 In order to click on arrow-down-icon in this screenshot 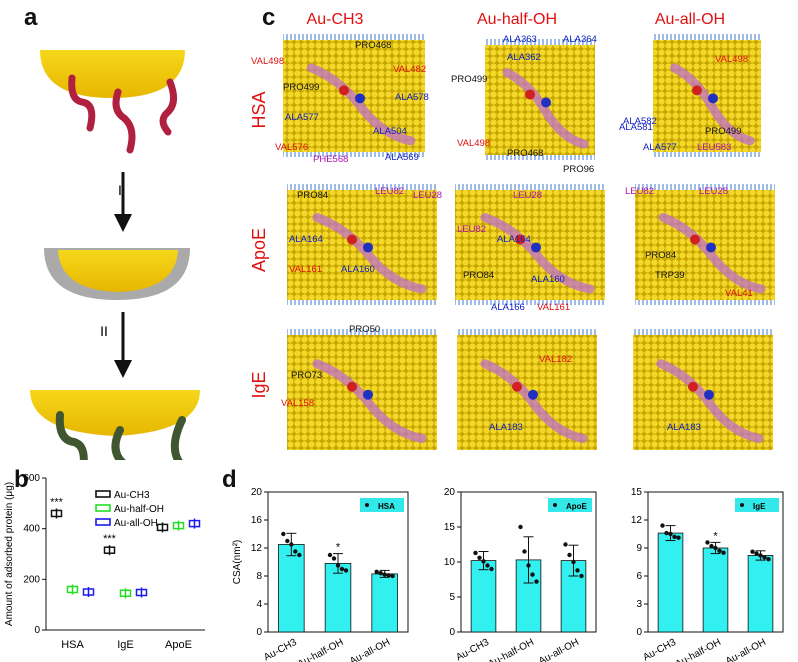, I will do `click(123, 345)`.